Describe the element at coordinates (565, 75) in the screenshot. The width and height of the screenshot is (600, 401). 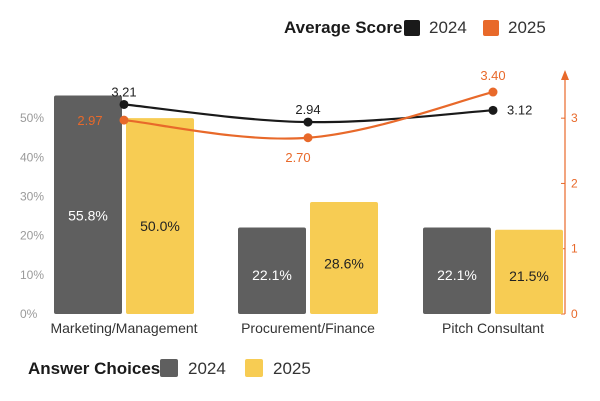
I see `right-axis-arrow` at that location.